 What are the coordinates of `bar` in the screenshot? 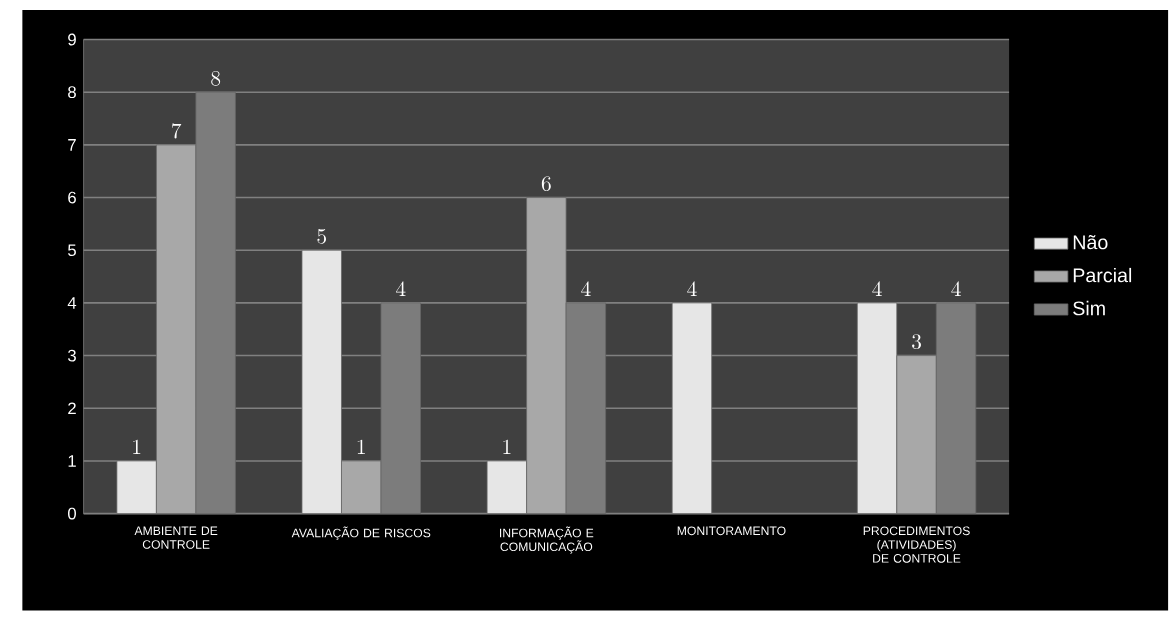 It's located at (692, 408).